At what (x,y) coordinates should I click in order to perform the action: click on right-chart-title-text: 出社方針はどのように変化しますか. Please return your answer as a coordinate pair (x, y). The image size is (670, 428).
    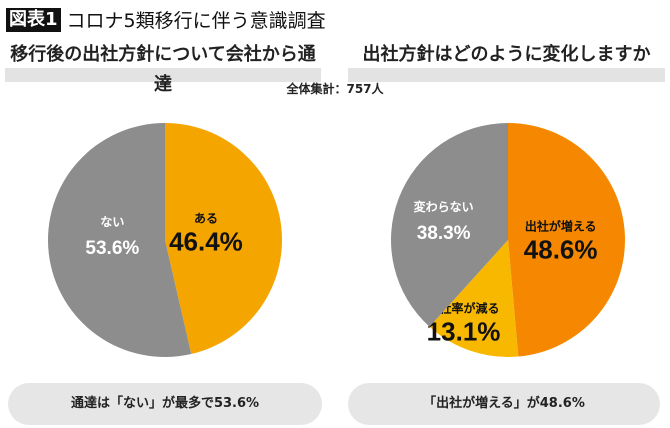
    Looking at the image, I should click on (506, 54).